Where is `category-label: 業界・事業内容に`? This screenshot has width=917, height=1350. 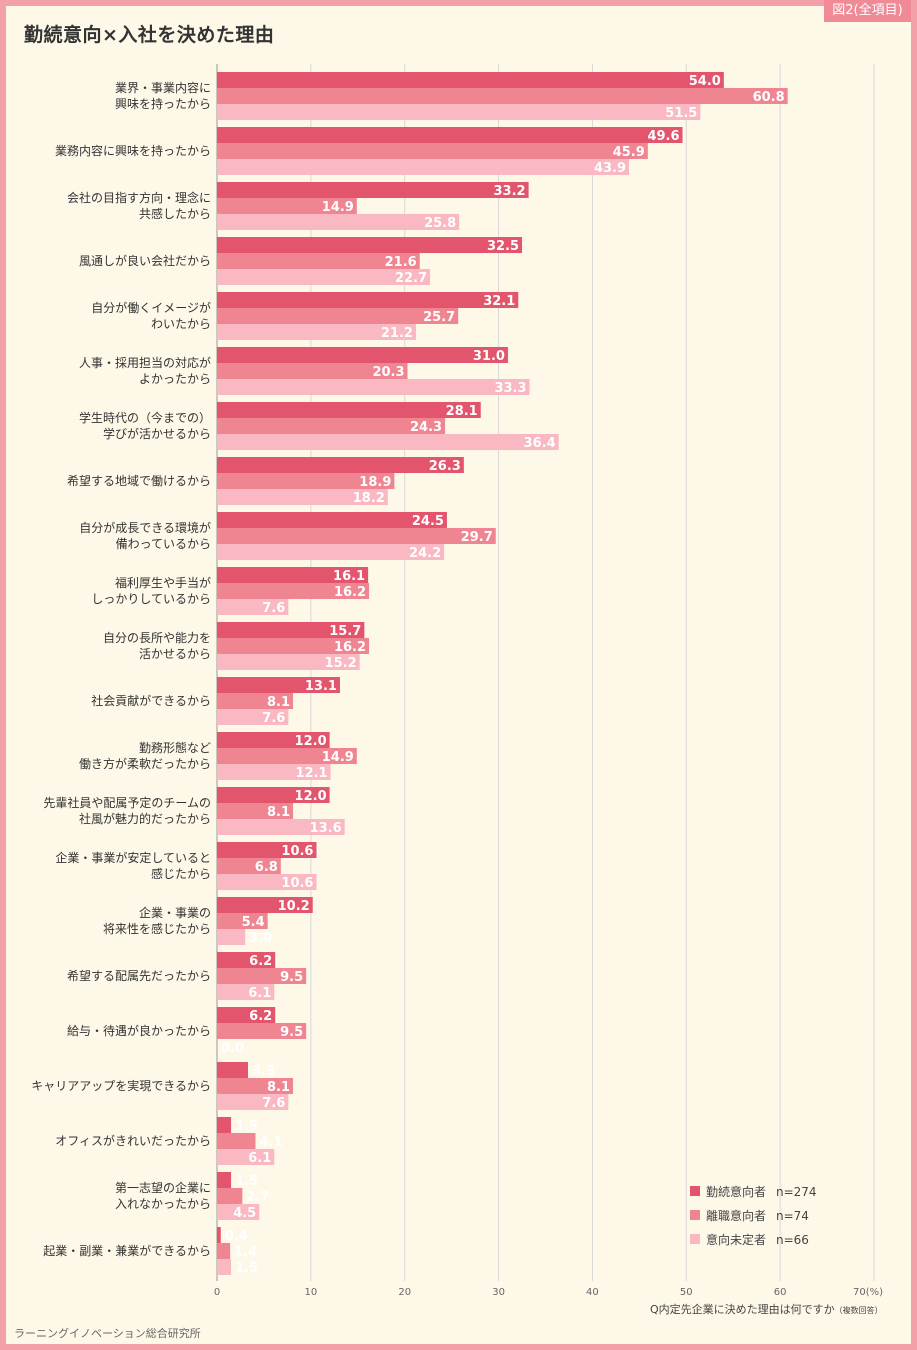
category-label: 業界・事業内容に is located at coordinates (163, 87).